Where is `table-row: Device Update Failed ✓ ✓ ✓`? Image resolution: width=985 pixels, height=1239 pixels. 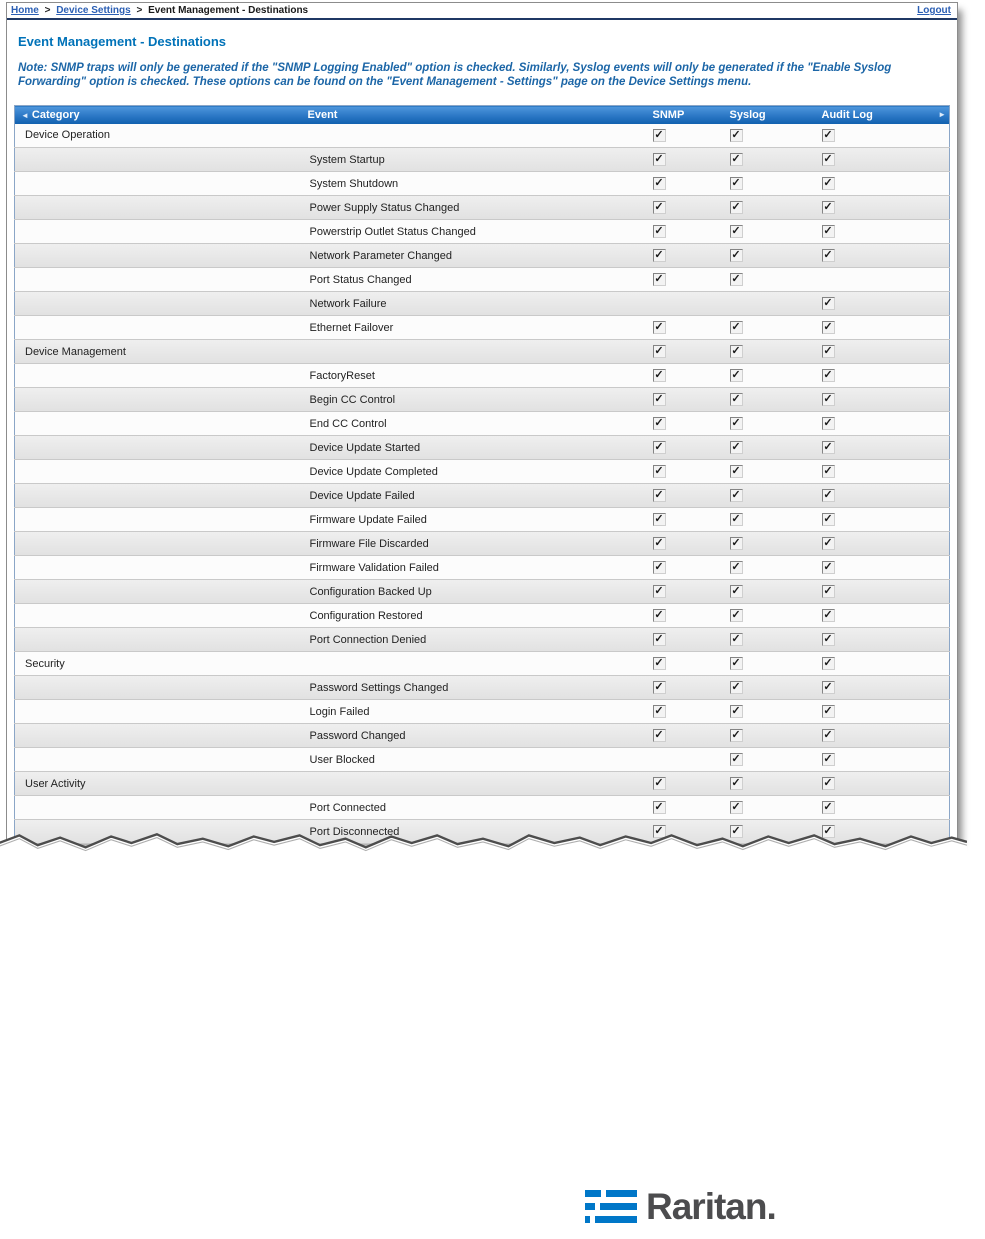
table-row: Device Update Failed ✓ ✓ ✓ is located at coordinates (482, 495).